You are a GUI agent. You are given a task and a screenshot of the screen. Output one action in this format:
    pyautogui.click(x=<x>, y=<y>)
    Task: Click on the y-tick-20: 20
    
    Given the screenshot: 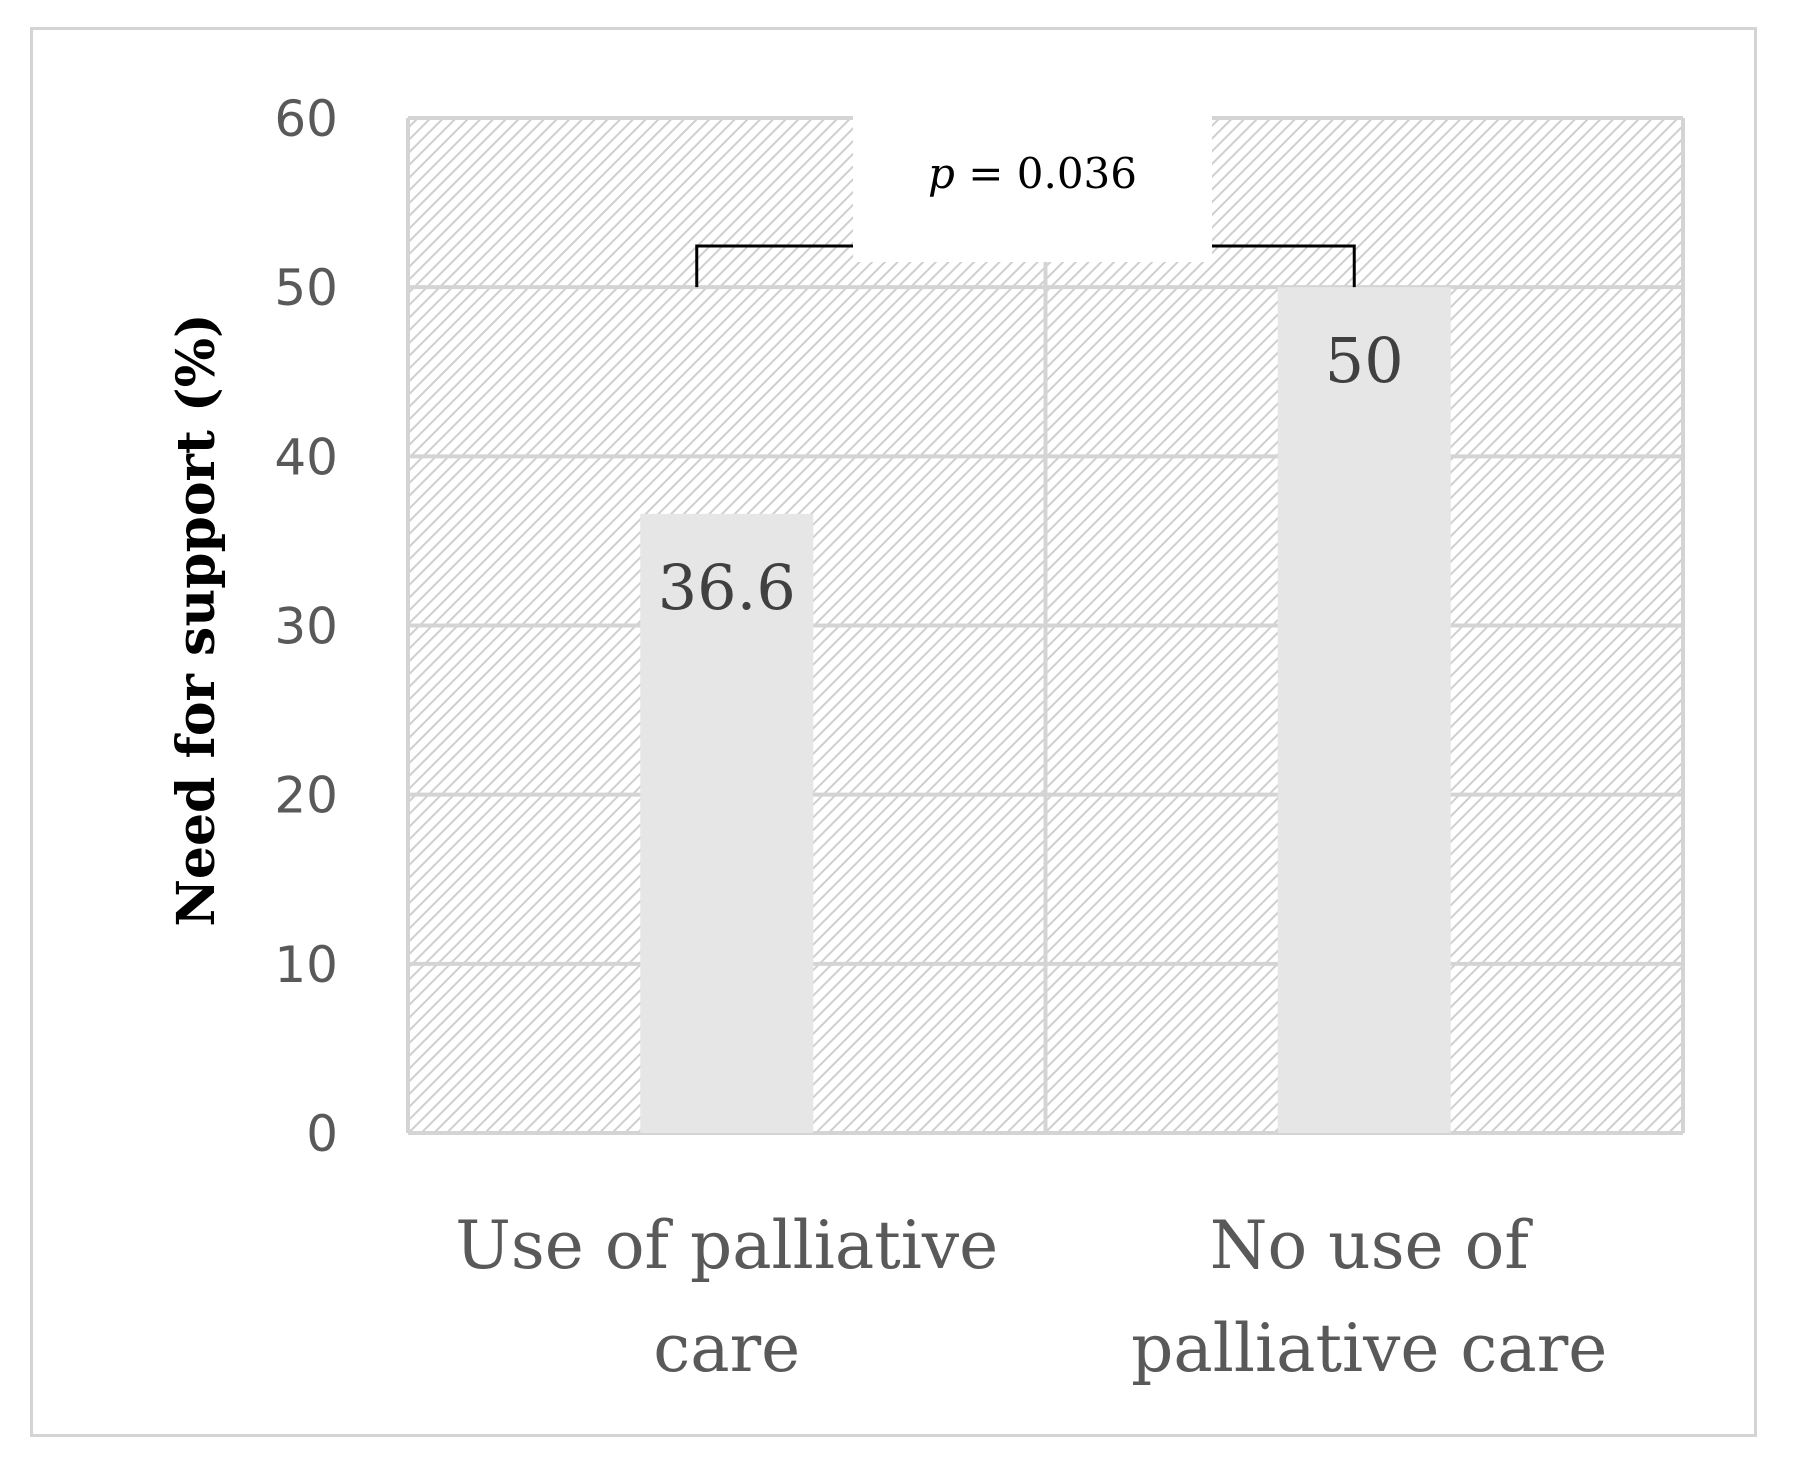 What is the action you would take?
    pyautogui.click(x=306, y=796)
    